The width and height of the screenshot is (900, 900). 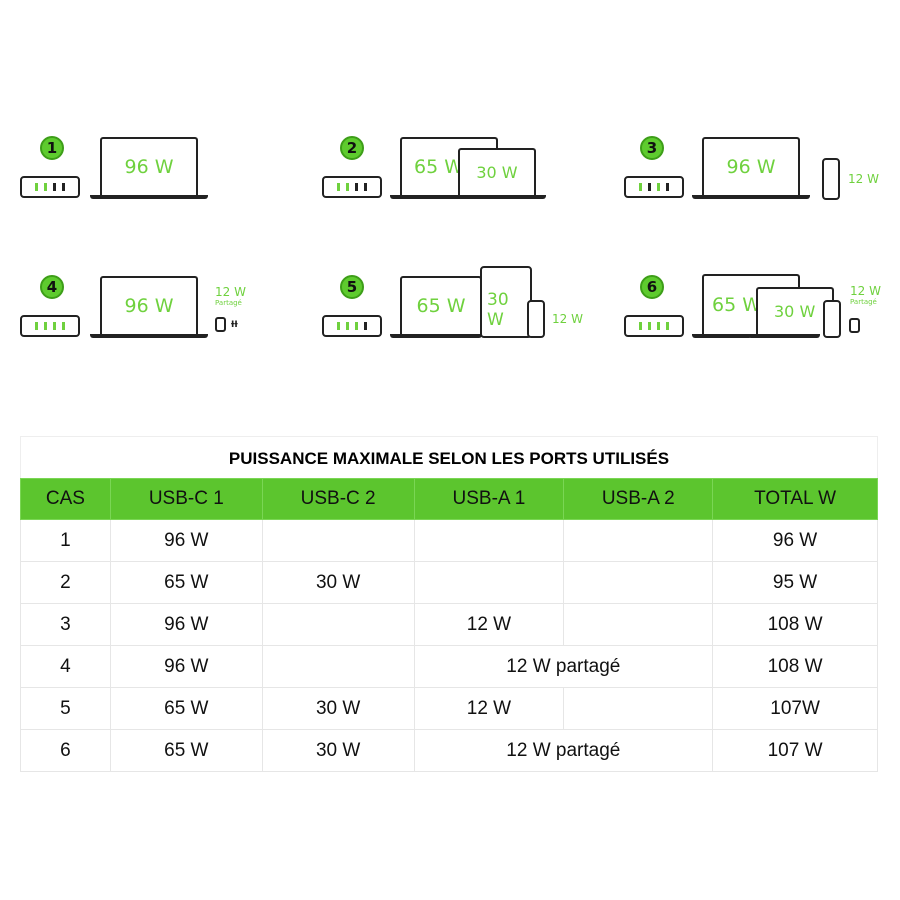 What do you see at coordinates (795, 708) in the screenshot?
I see `cell-total: 107W` at bounding box center [795, 708].